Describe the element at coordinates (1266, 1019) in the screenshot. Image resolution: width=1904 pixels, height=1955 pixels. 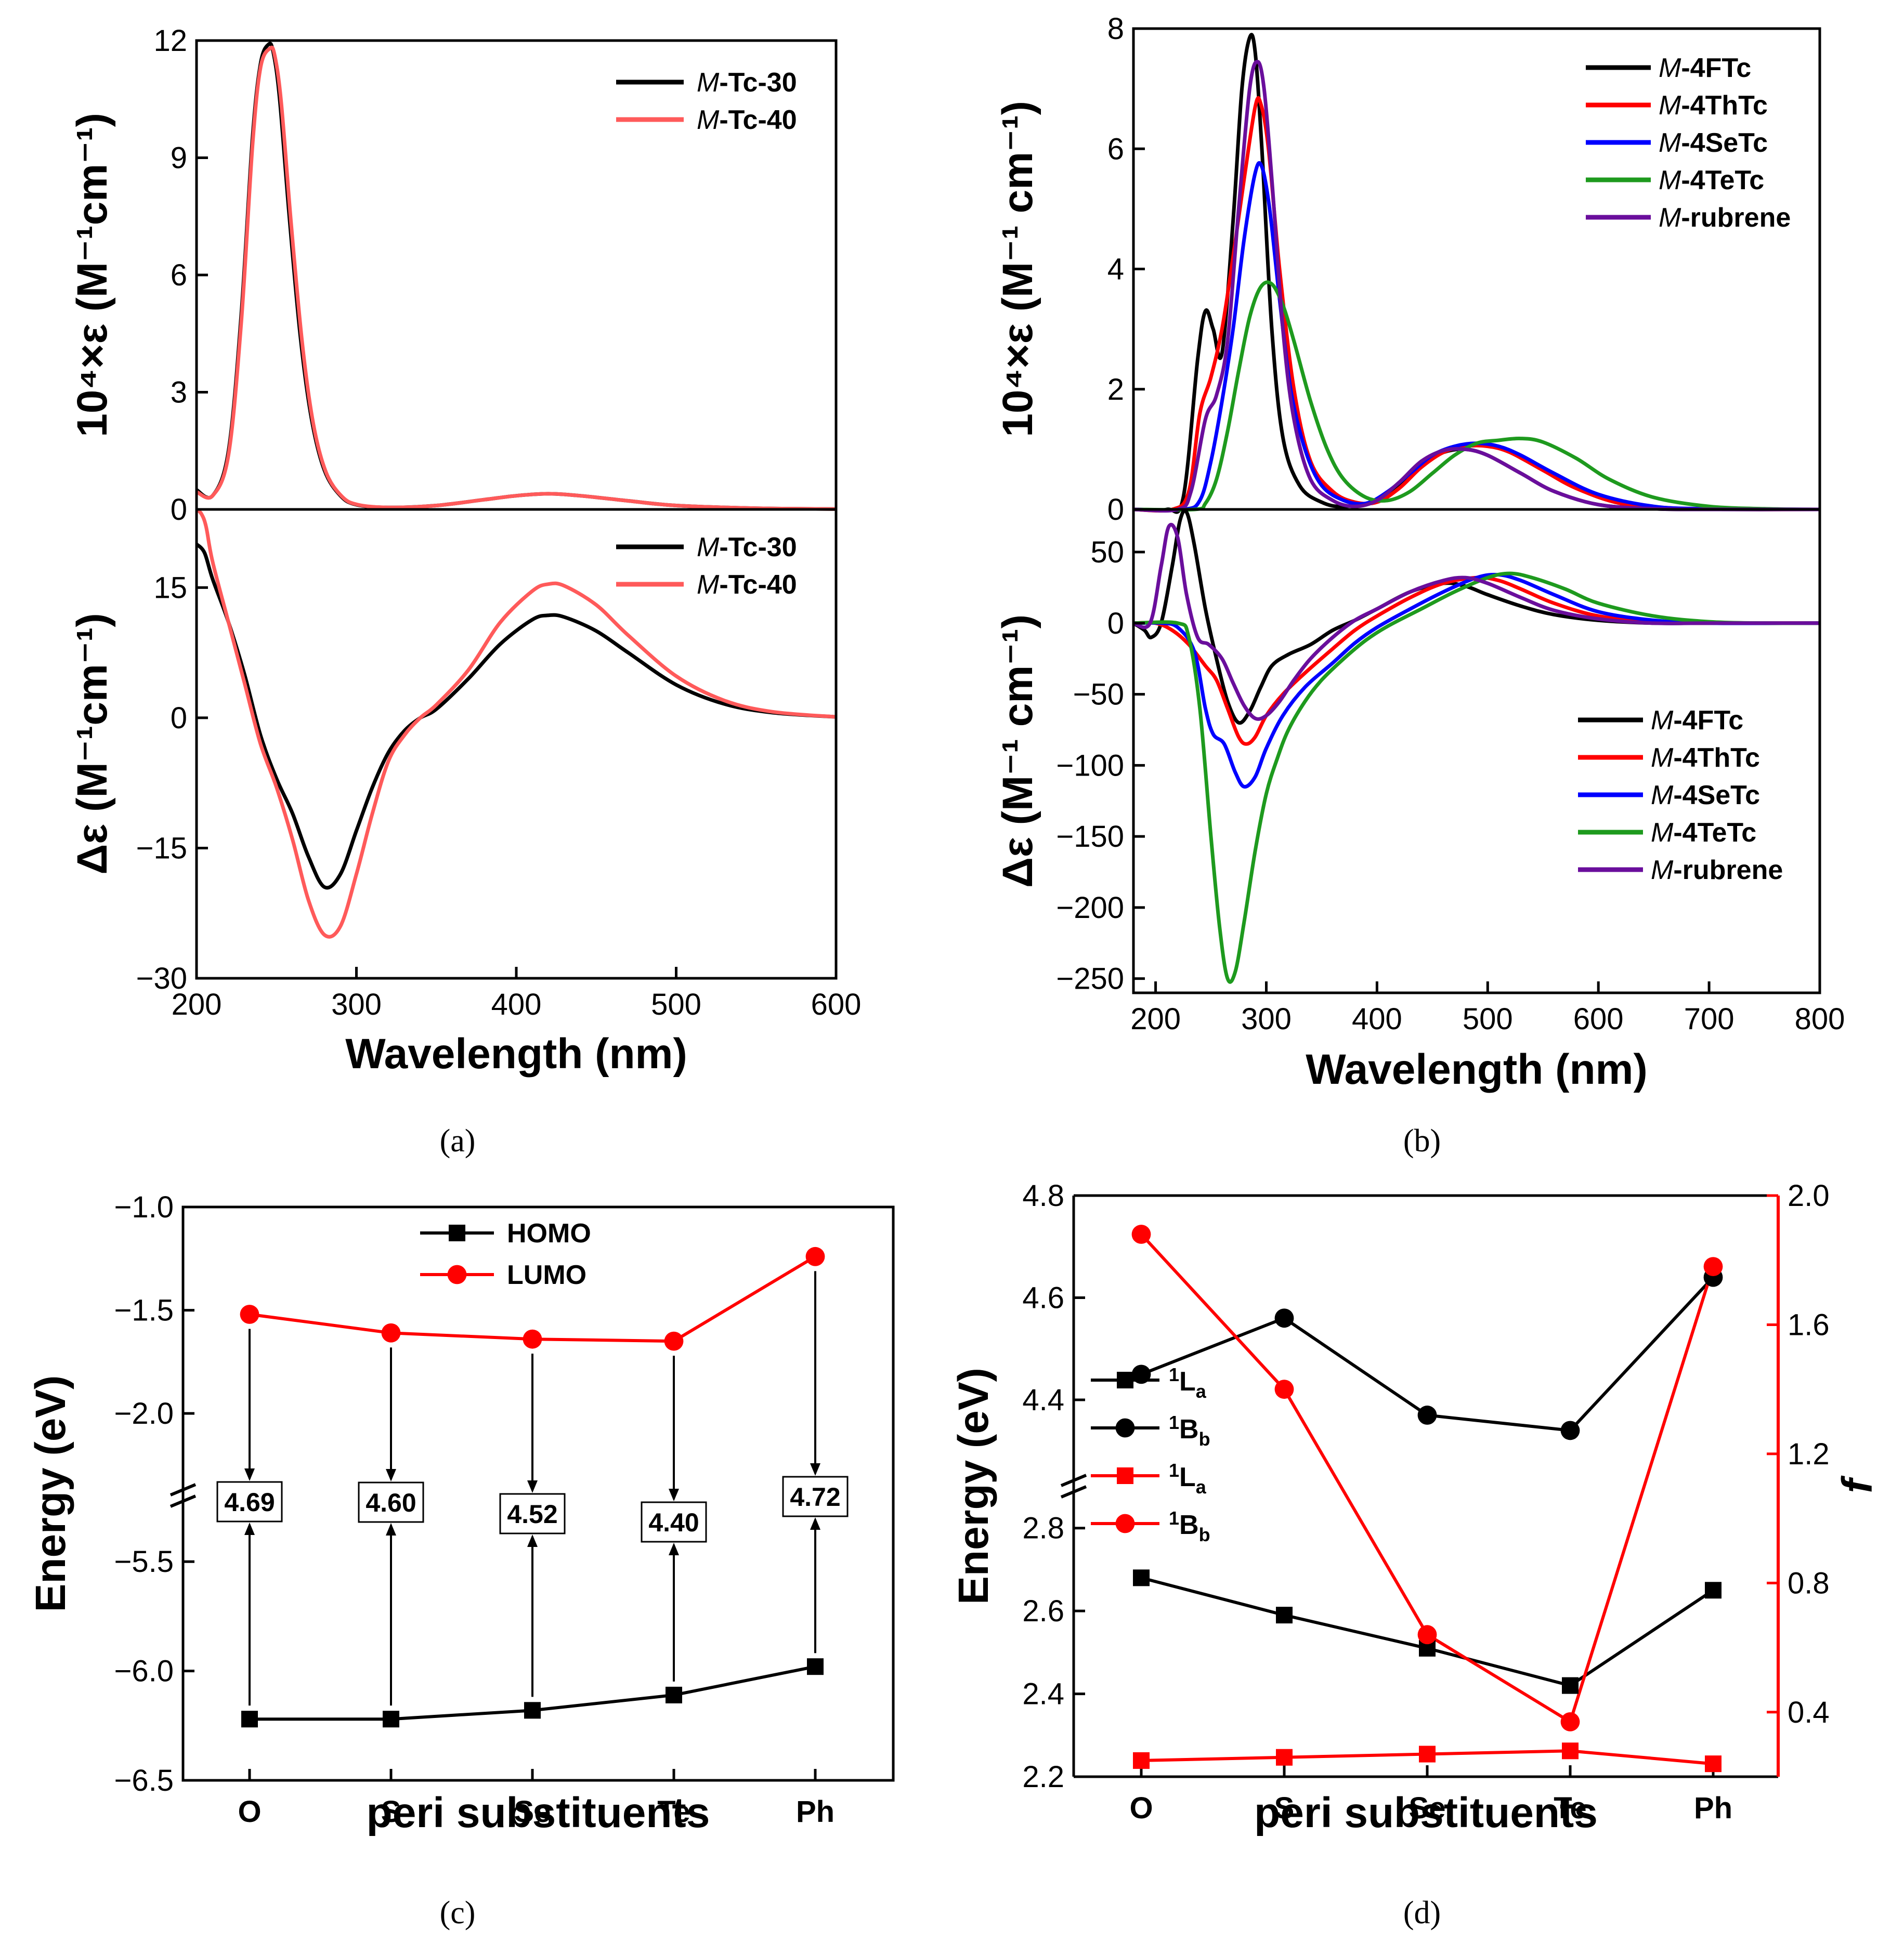
I see `x-tick-label: 300` at that location.